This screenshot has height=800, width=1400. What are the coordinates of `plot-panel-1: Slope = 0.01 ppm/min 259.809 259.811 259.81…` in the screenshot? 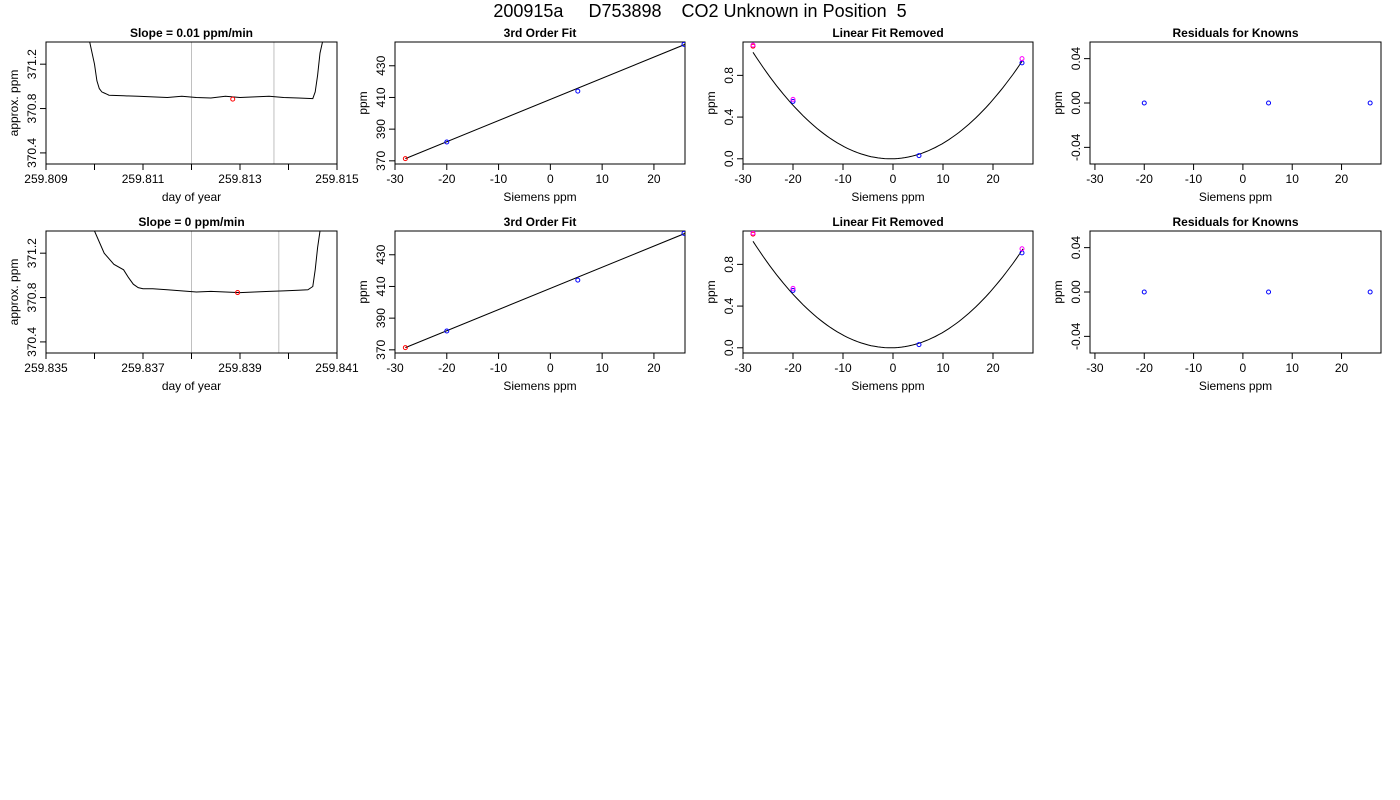 It's located at (183, 115).